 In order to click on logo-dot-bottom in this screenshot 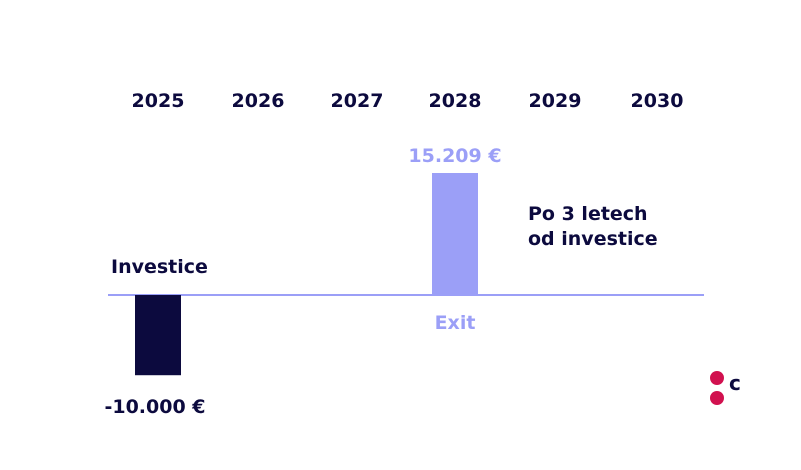, I will do `click(717, 398)`.